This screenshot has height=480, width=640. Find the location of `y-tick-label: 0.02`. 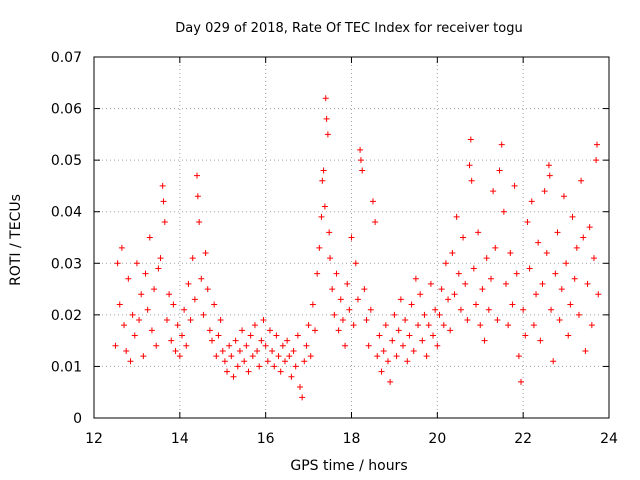

y-tick-label: 0.02 is located at coordinates (66, 316).